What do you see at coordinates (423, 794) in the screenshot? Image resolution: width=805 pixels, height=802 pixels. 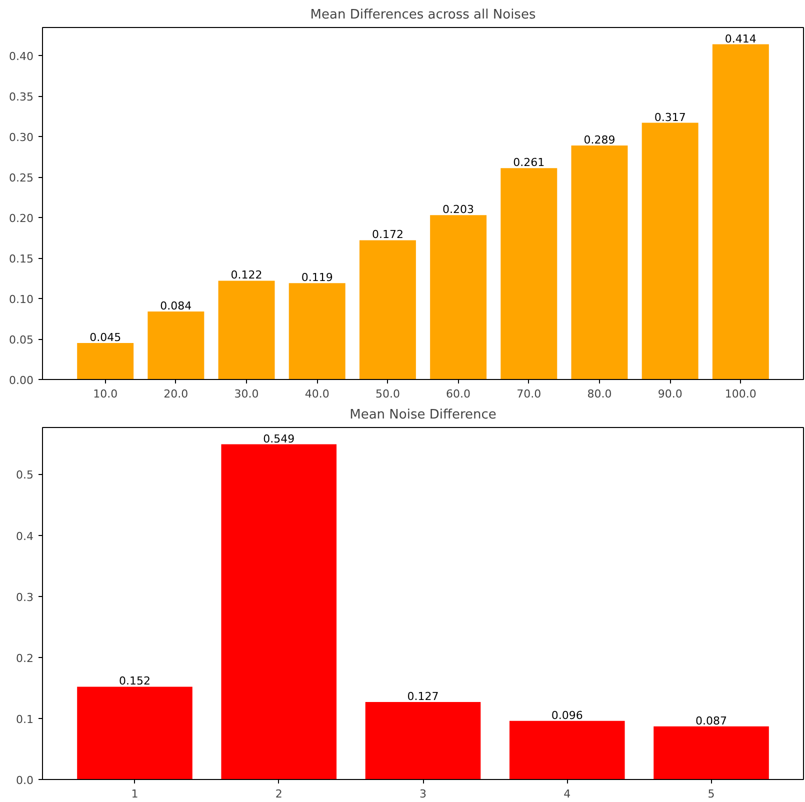 I see `x-tick-label: 3` at bounding box center [423, 794].